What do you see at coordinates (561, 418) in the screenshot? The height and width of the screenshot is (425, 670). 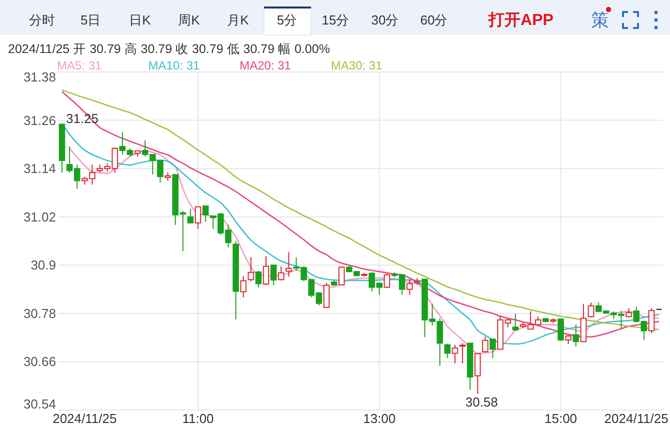 I see `x-tick-label: 15:00` at bounding box center [561, 418].